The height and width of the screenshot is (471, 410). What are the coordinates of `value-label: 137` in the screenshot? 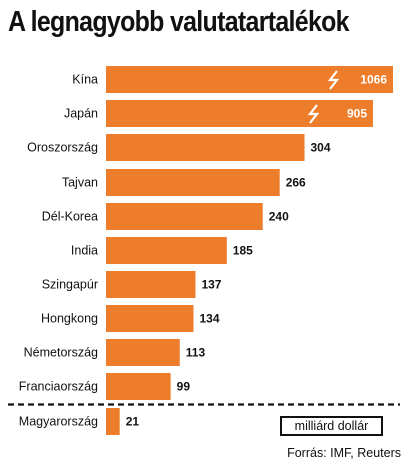 It's located at (211, 285).